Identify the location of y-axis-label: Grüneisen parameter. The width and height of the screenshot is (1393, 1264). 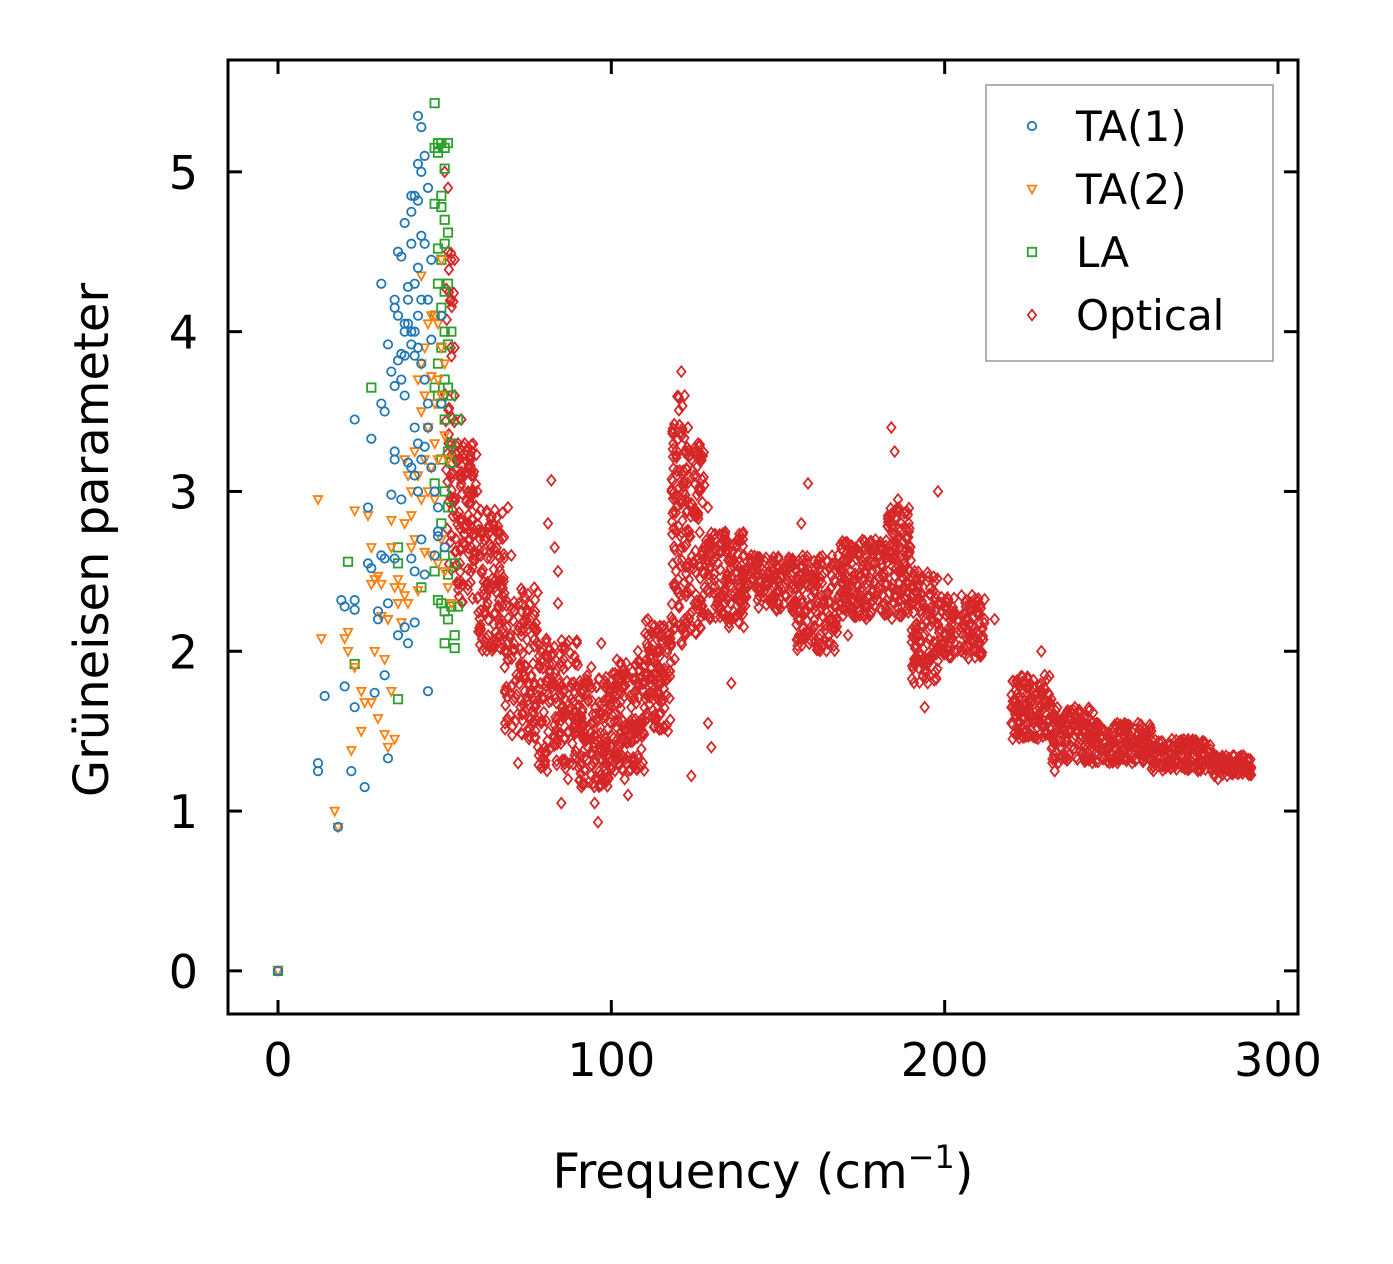
(92, 540).